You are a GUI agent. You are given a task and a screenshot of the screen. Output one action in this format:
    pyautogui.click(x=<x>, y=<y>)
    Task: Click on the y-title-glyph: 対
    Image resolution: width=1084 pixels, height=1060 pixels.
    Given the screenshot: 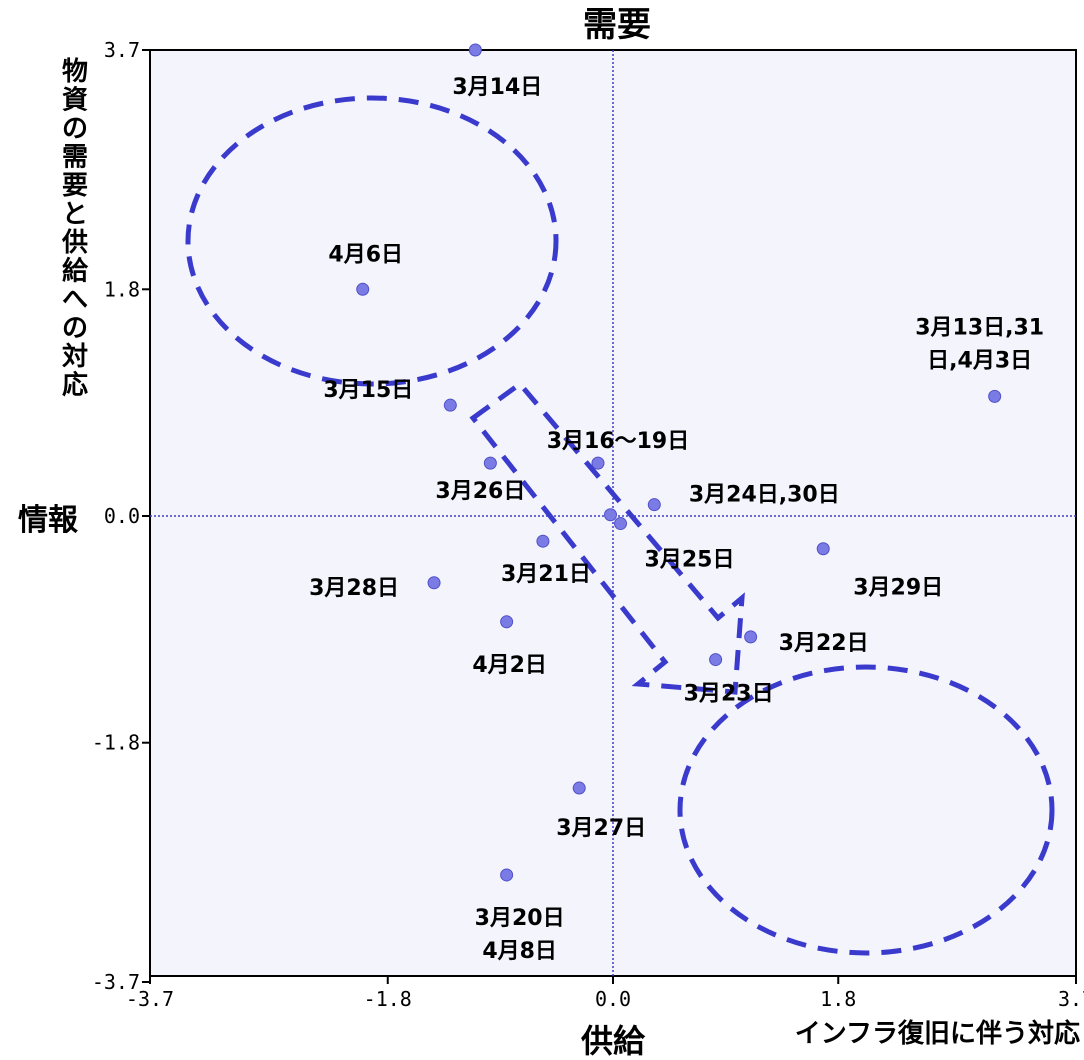 What is the action you would take?
    pyautogui.click(x=75, y=357)
    